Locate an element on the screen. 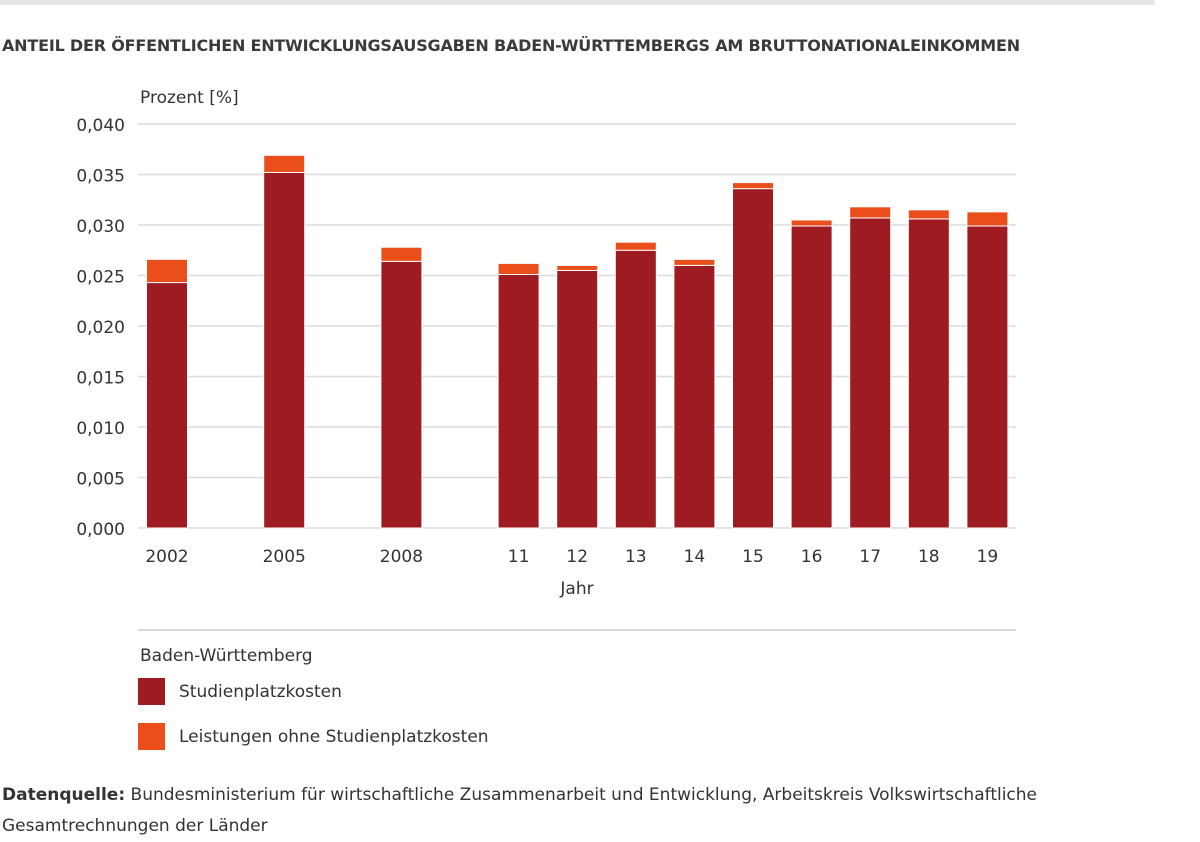  legend-item-leistungen: Leistungen ohne Studienplatzkosten is located at coordinates (313, 736).